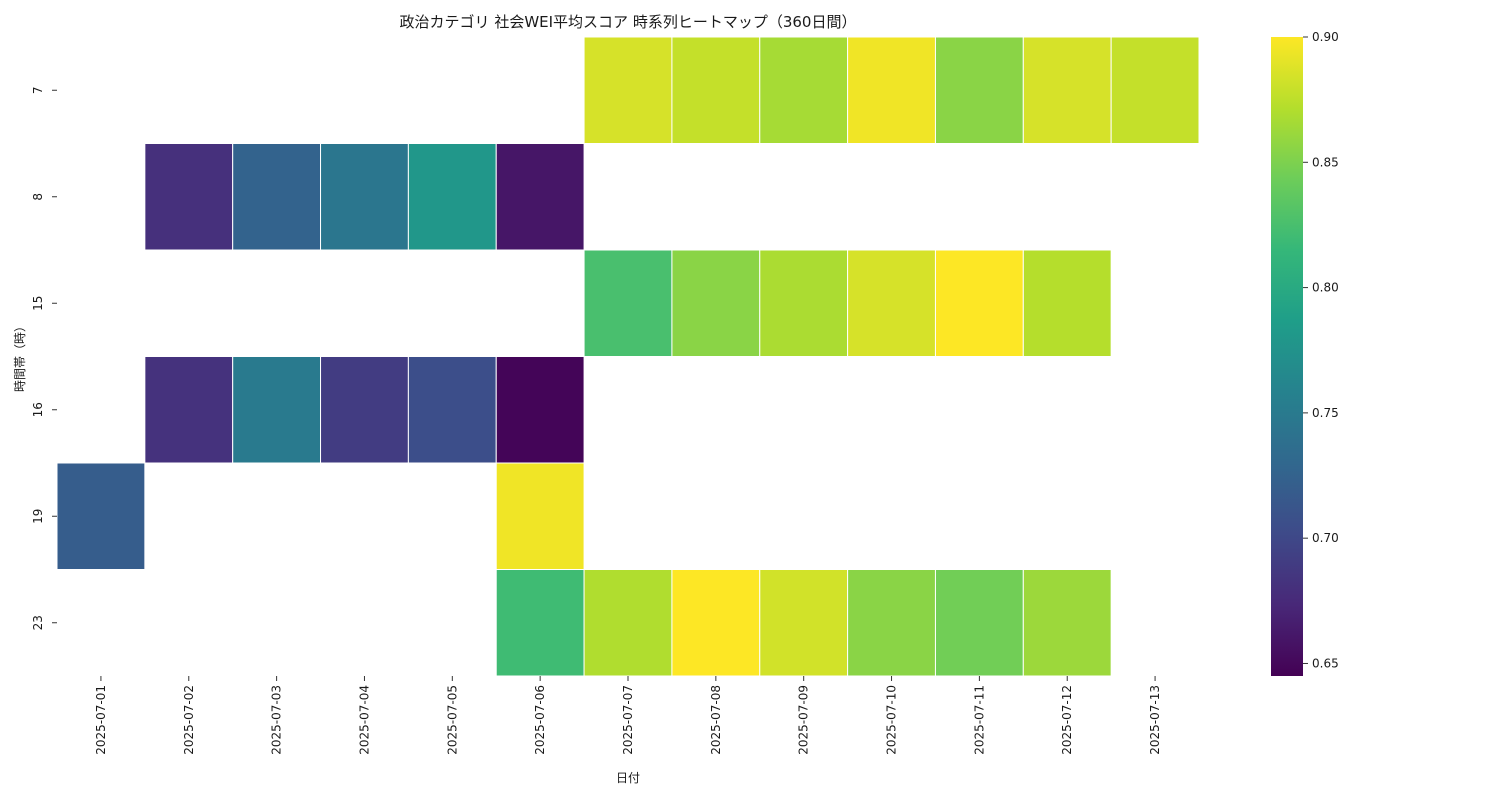 The height and width of the screenshot is (804, 1500). I want to click on x-axis-label: 日付, so click(628, 778).